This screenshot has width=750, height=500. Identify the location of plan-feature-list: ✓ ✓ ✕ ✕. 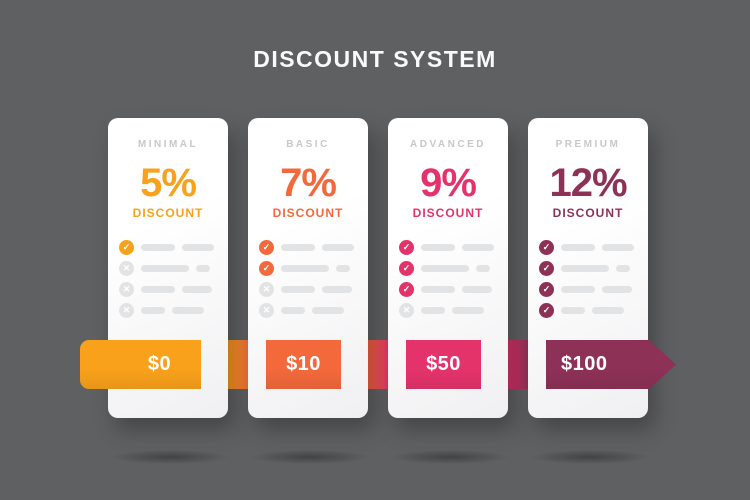
(308, 279).